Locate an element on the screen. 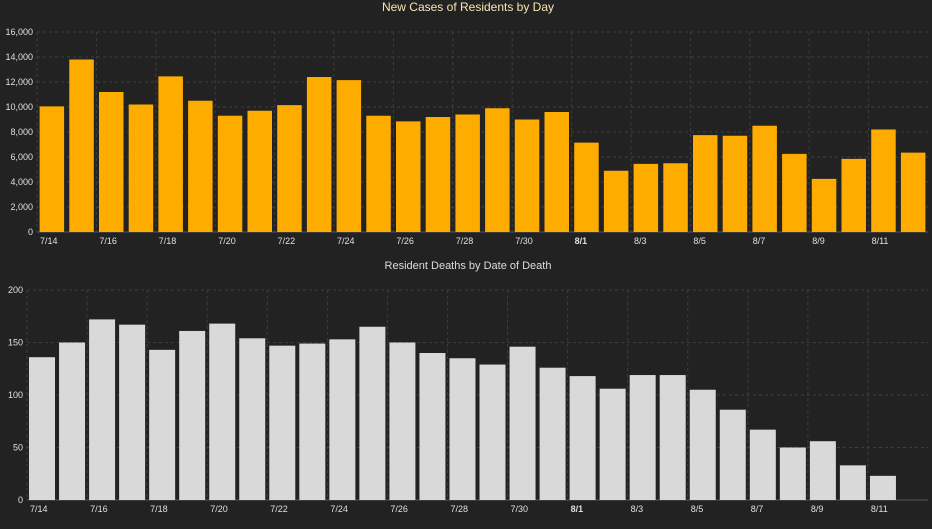 This screenshot has width=932, height=529. cases-x-tick-label: 7/26 is located at coordinates (405, 241).